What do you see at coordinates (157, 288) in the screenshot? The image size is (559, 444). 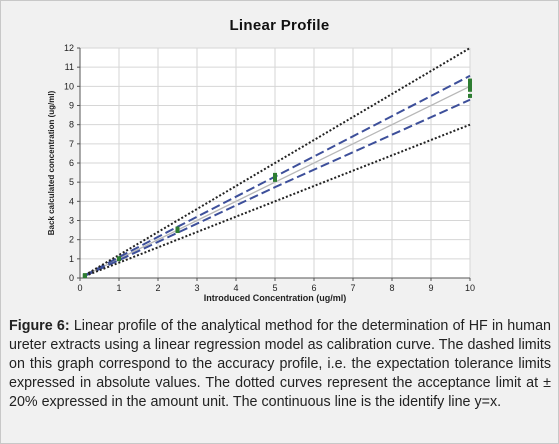 I see `x-tick-label: 2` at bounding box center [157, 288].